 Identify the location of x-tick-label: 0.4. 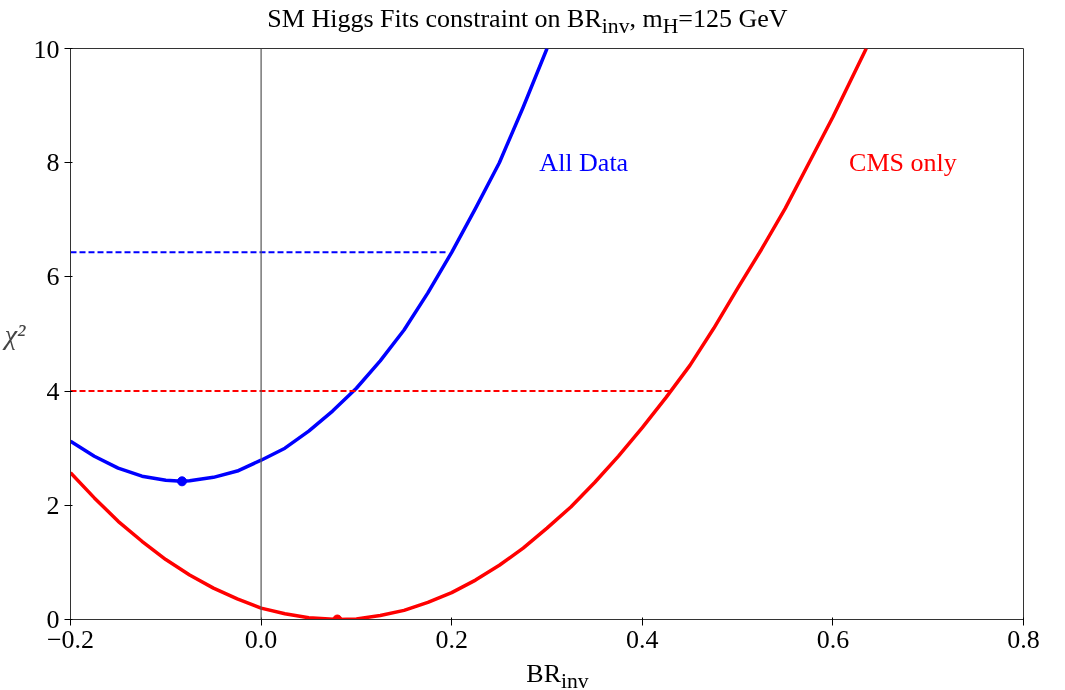
(642, 639).